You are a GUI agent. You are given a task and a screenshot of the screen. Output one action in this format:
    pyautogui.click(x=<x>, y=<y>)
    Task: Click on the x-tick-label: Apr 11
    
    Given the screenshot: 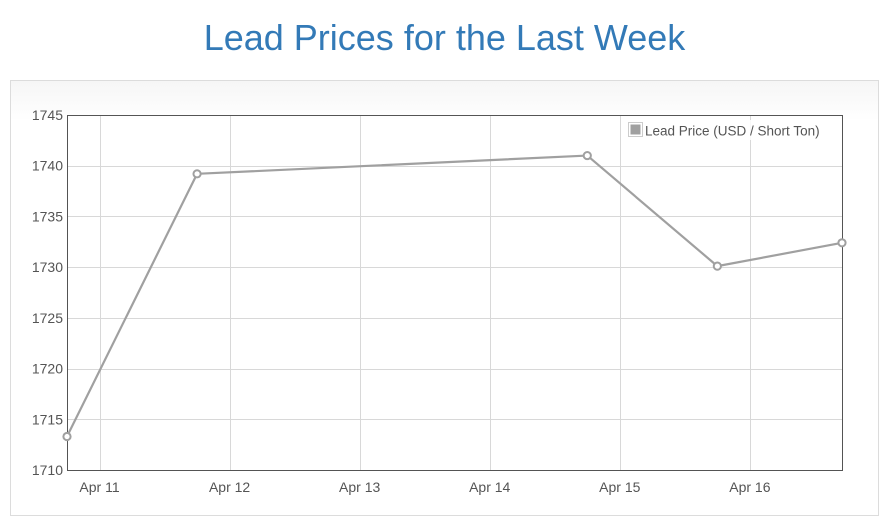 What is the action you would take?
    pyautogui.click(x=99, y=487)
    